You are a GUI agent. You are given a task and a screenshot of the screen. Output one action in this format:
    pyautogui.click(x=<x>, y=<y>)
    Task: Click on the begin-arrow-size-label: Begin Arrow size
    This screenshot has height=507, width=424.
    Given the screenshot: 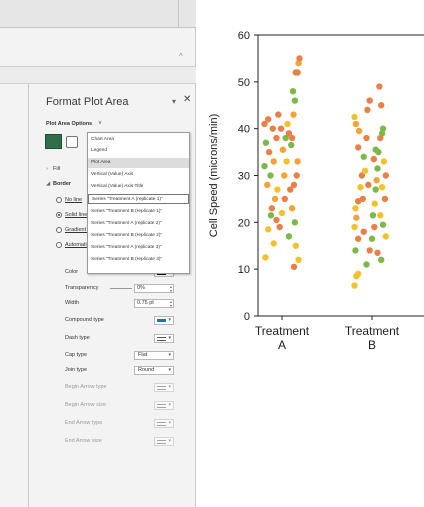 What is the action you would take?
    pyautogui.click(x=85, y=405)
    